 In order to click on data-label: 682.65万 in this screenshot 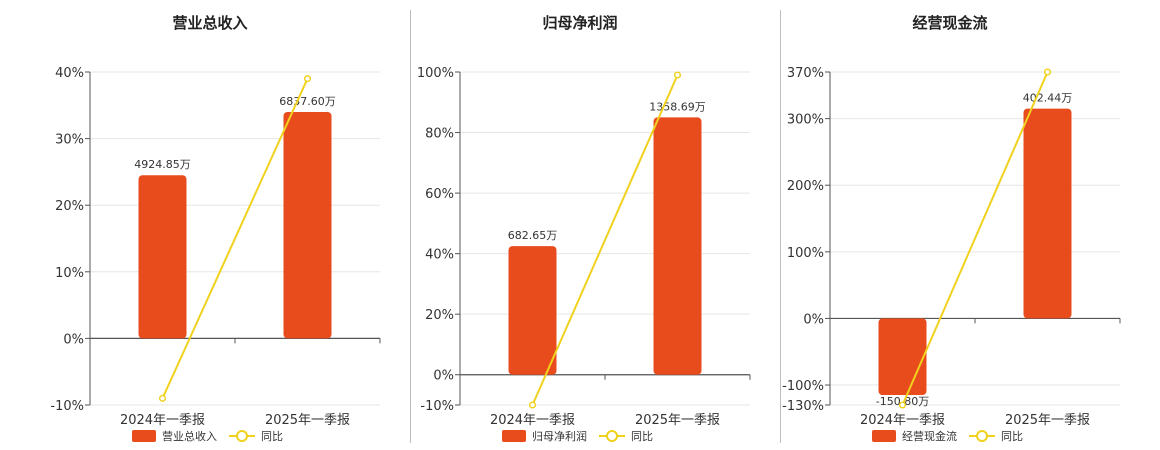, I will do `click(533, 235)`.